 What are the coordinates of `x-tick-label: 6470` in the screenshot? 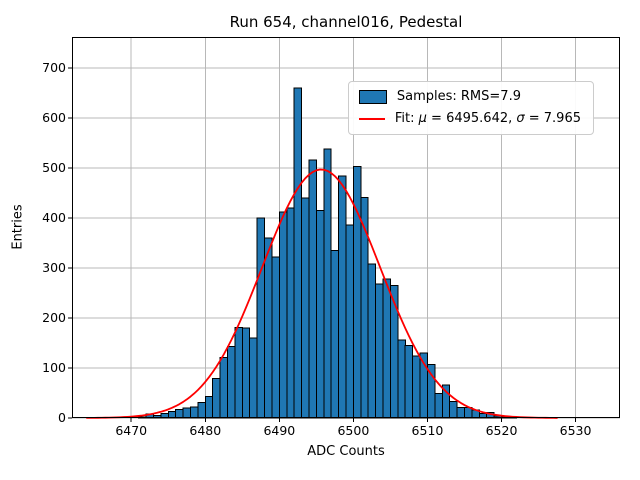 It's located at (131, 430).